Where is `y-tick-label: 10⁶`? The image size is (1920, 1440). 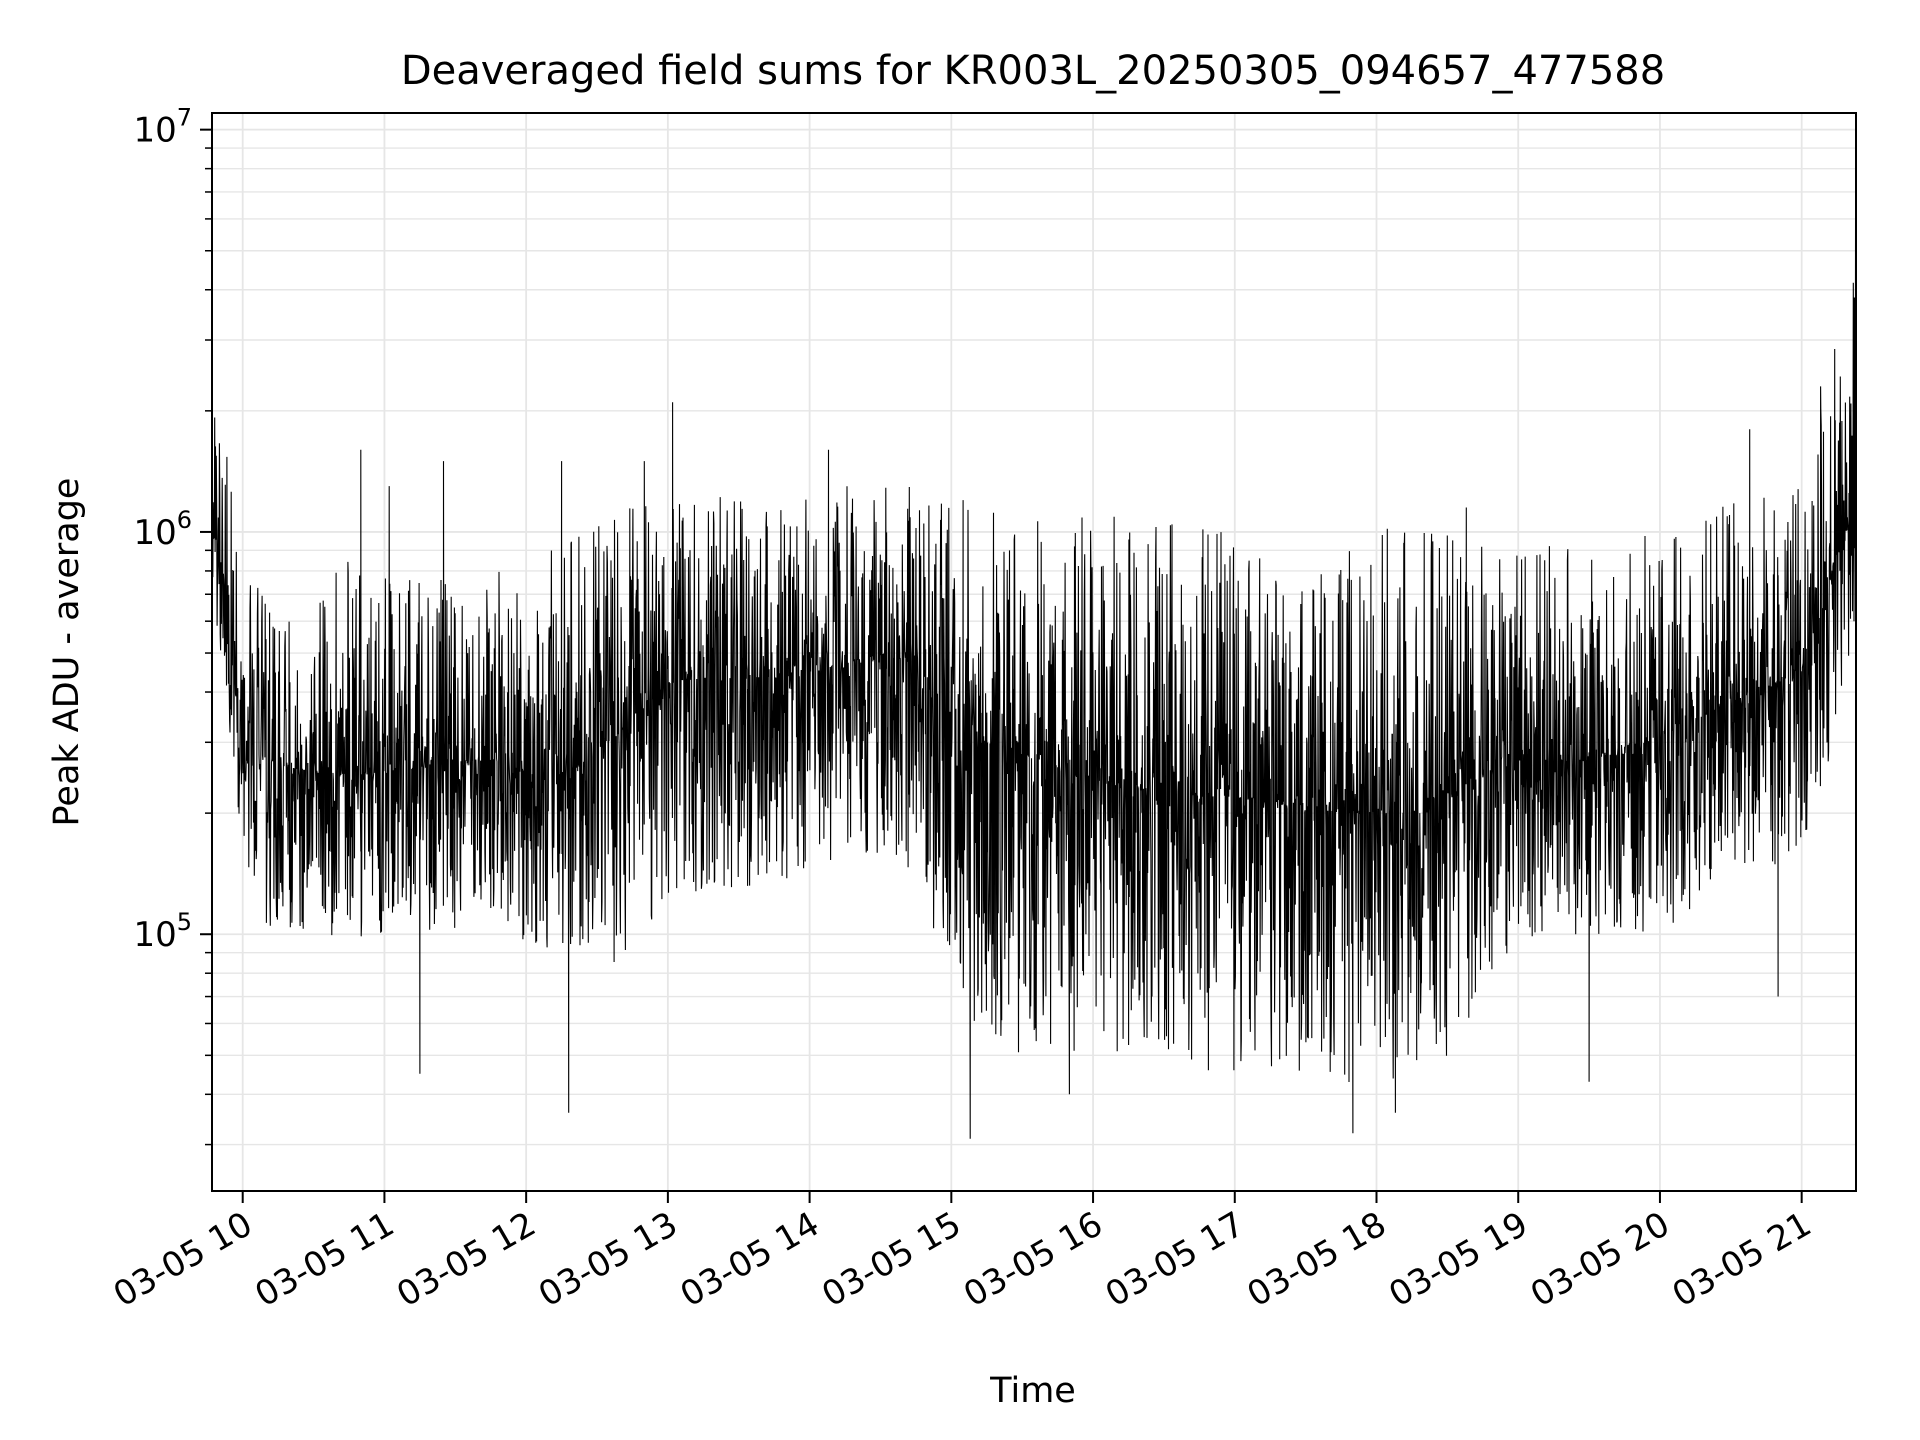
y-tick-label: 10⁶ is located at coordinates (162, 529).